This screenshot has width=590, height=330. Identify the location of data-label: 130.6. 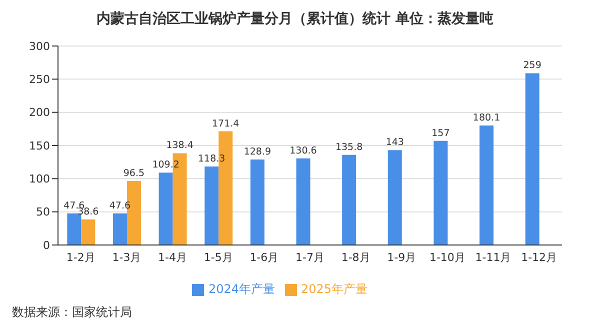
(303, 150).